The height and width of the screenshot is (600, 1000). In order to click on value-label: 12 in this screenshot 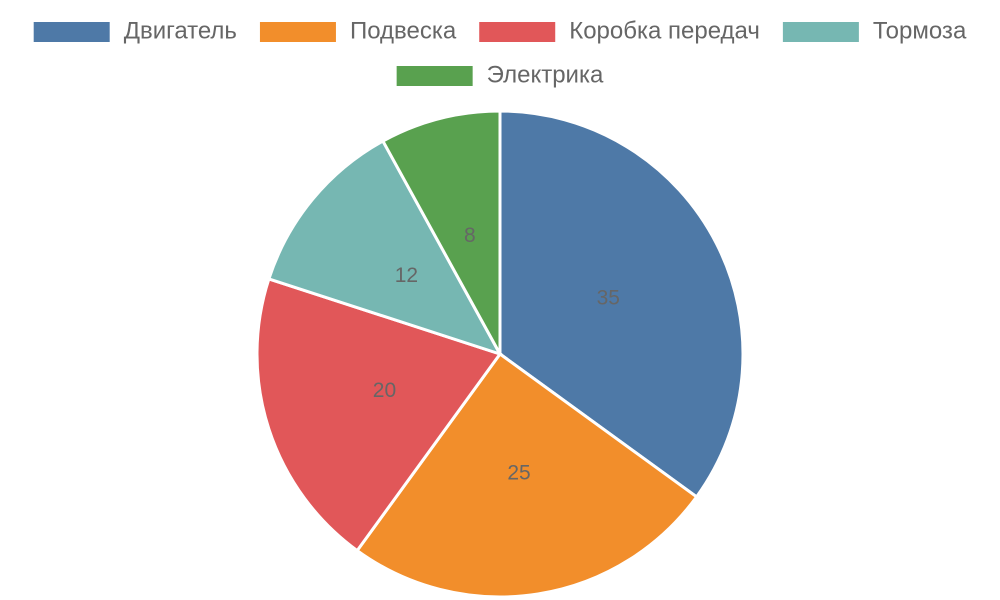, I will do `click(406, 275)`.